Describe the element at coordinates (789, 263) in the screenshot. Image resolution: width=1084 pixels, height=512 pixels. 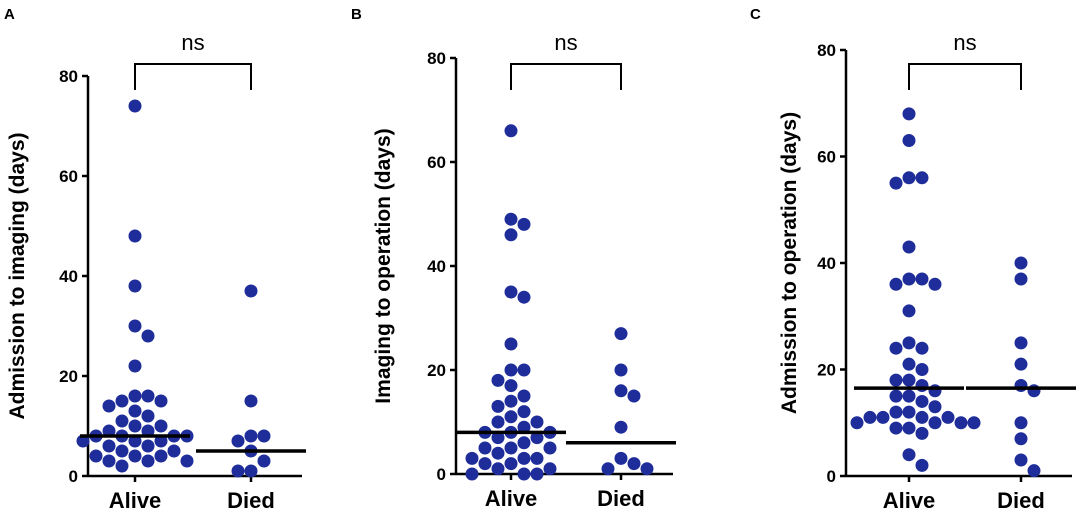
I see `y-axis-label: Admission to operation (days)` at that location.